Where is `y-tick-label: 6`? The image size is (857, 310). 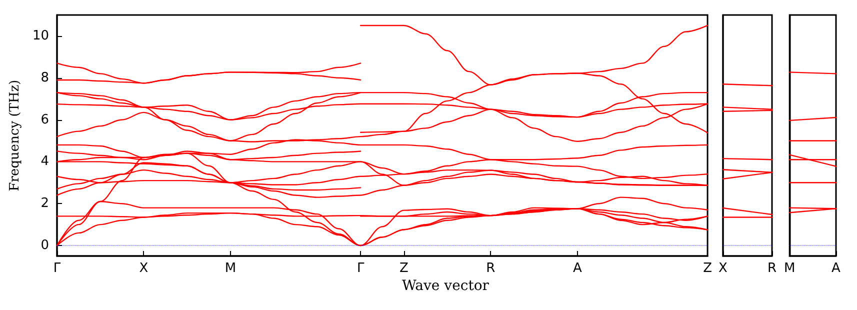
y-tick-label: 6 is located at coordinates (44, 120).